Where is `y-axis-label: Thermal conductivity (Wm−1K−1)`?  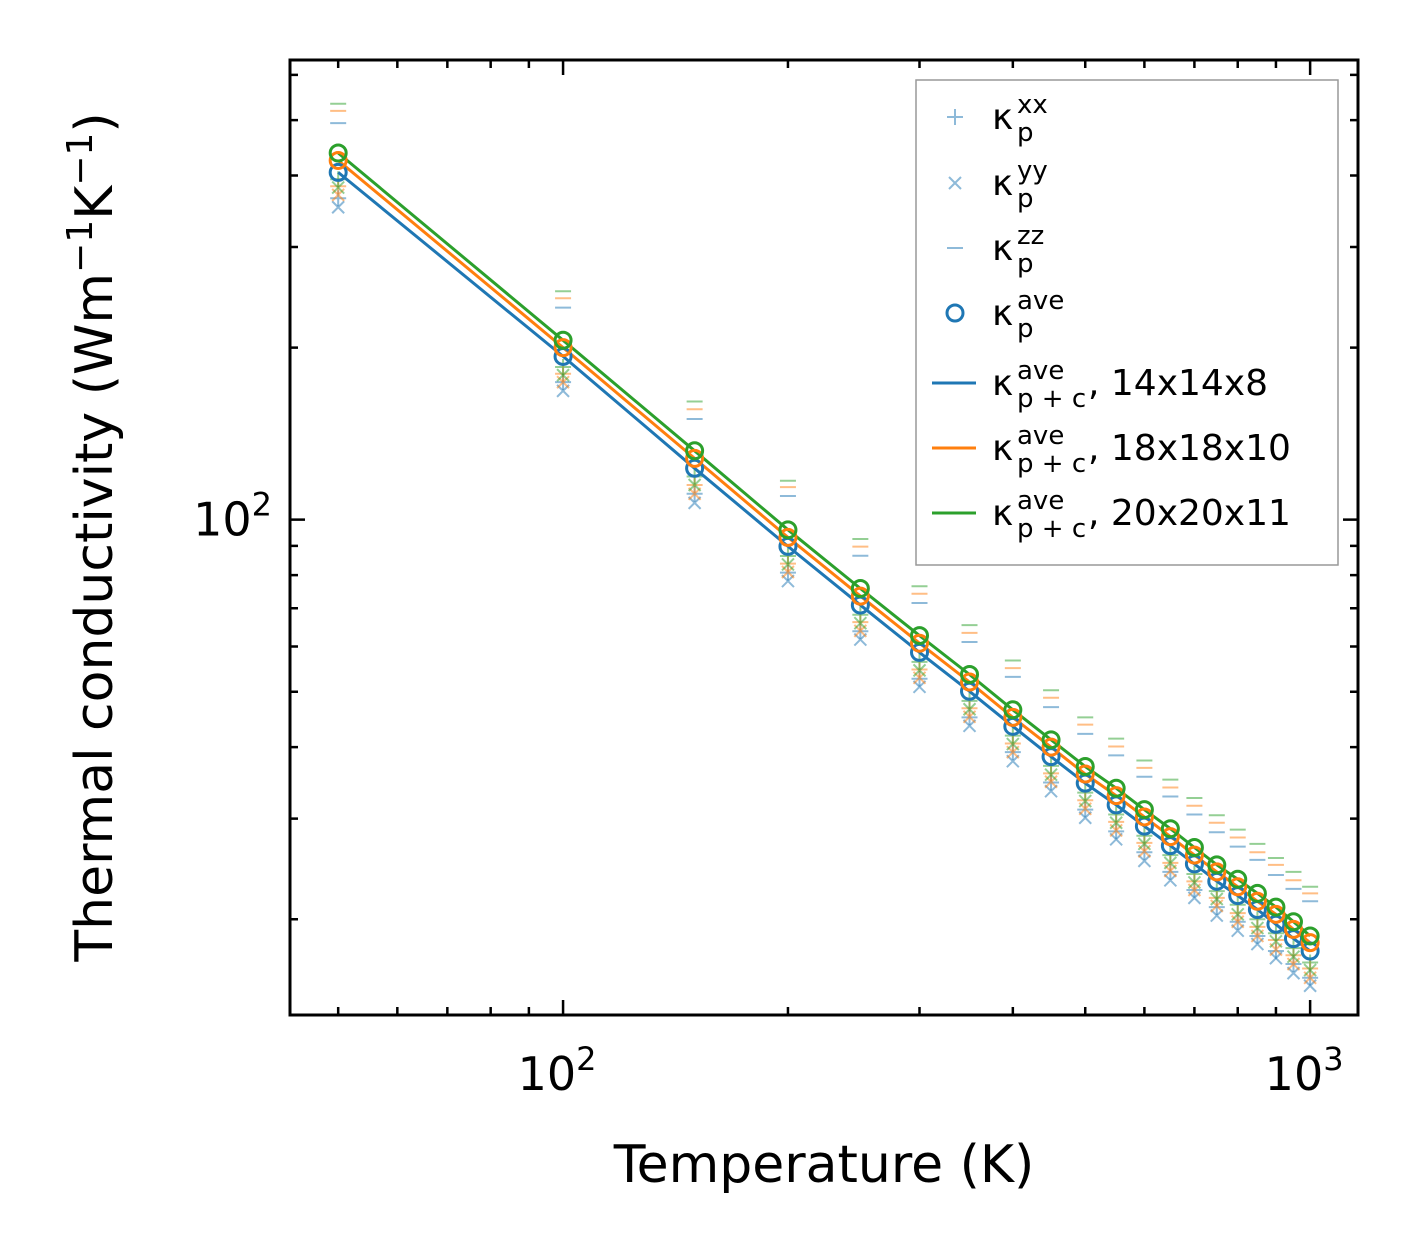 y-axis-label: Thermal conductivity (Wm−1K−1) is located at coordinates (92, 537).